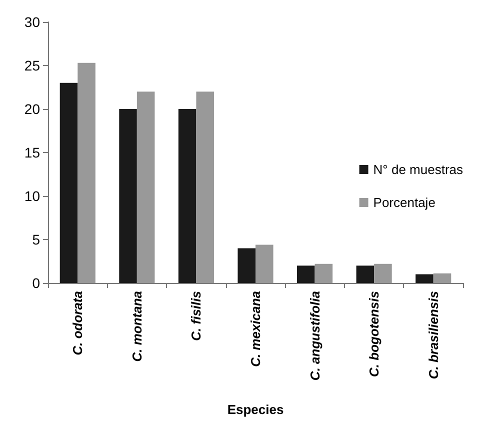 The height and width of the screenshot is (431, 481). Describe the element at coordinates (196, 316) in the screenshot. I see `x-tick-label: C. fisilis` at that location.